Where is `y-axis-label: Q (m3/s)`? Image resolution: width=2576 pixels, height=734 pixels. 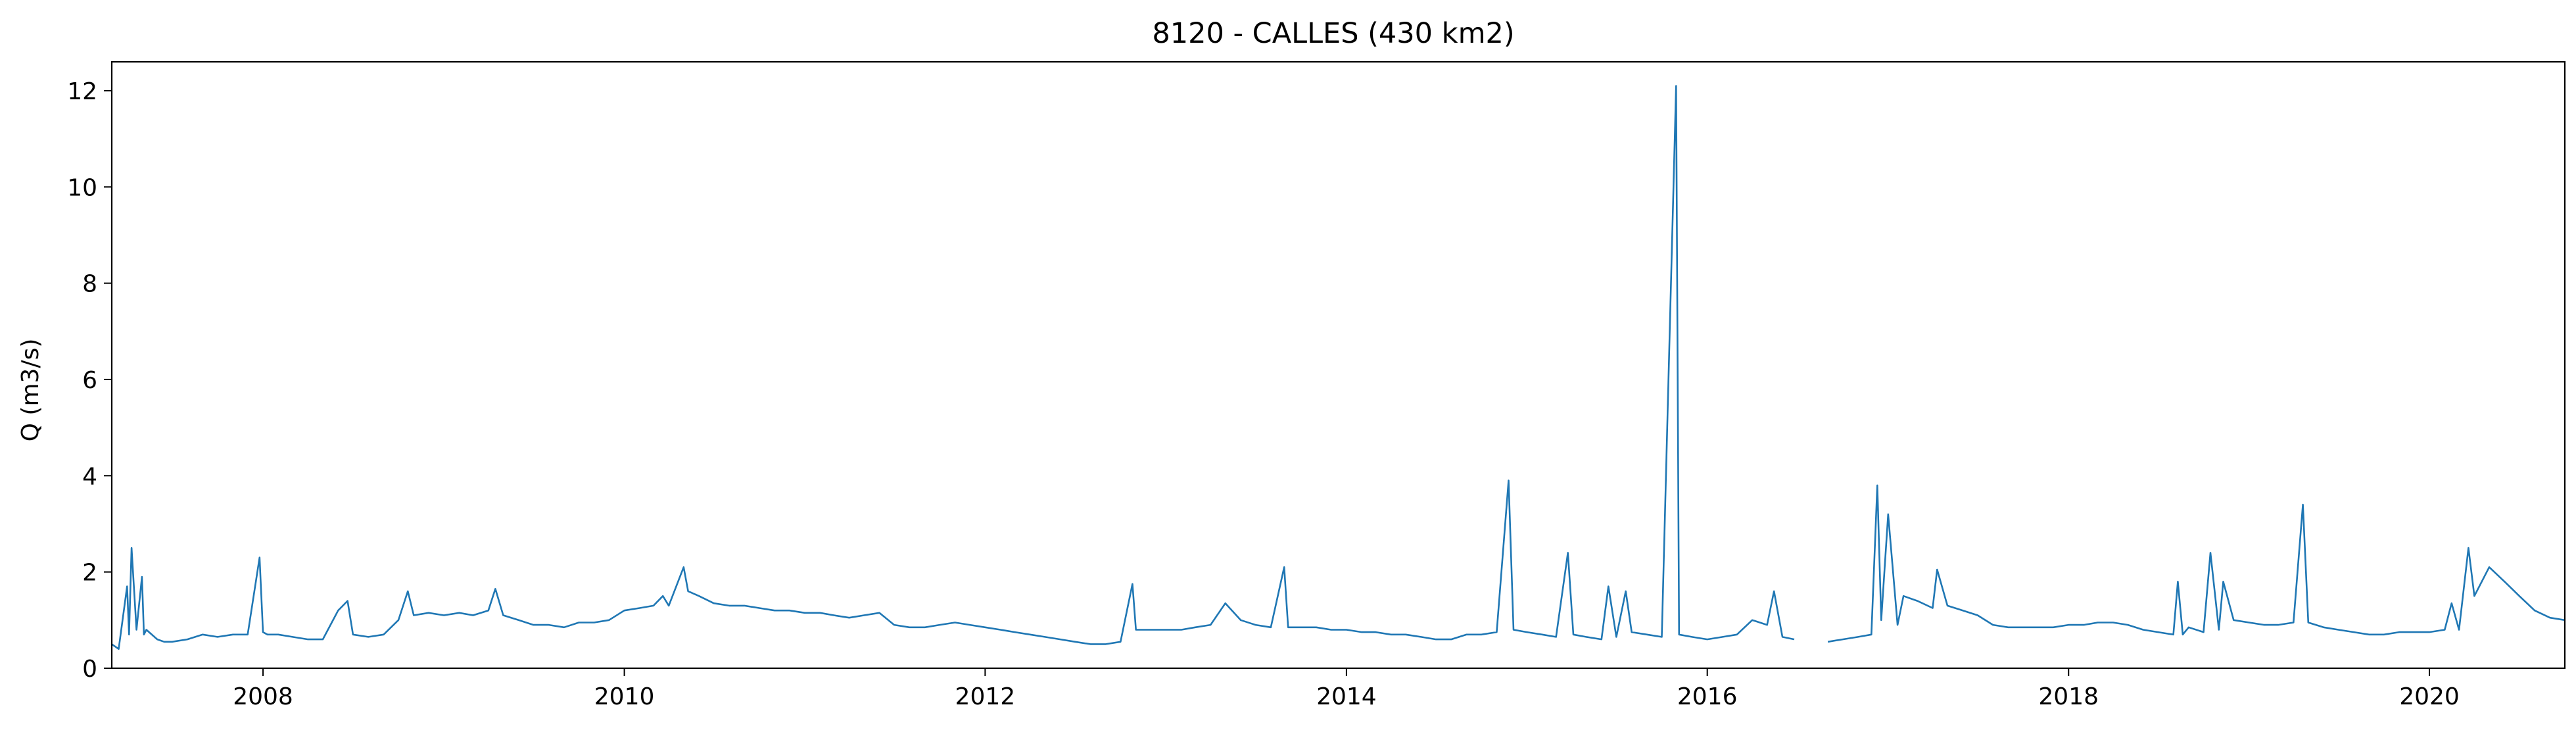
y-axis-label: Q (m3/s) is located at coordinates (31, 391).